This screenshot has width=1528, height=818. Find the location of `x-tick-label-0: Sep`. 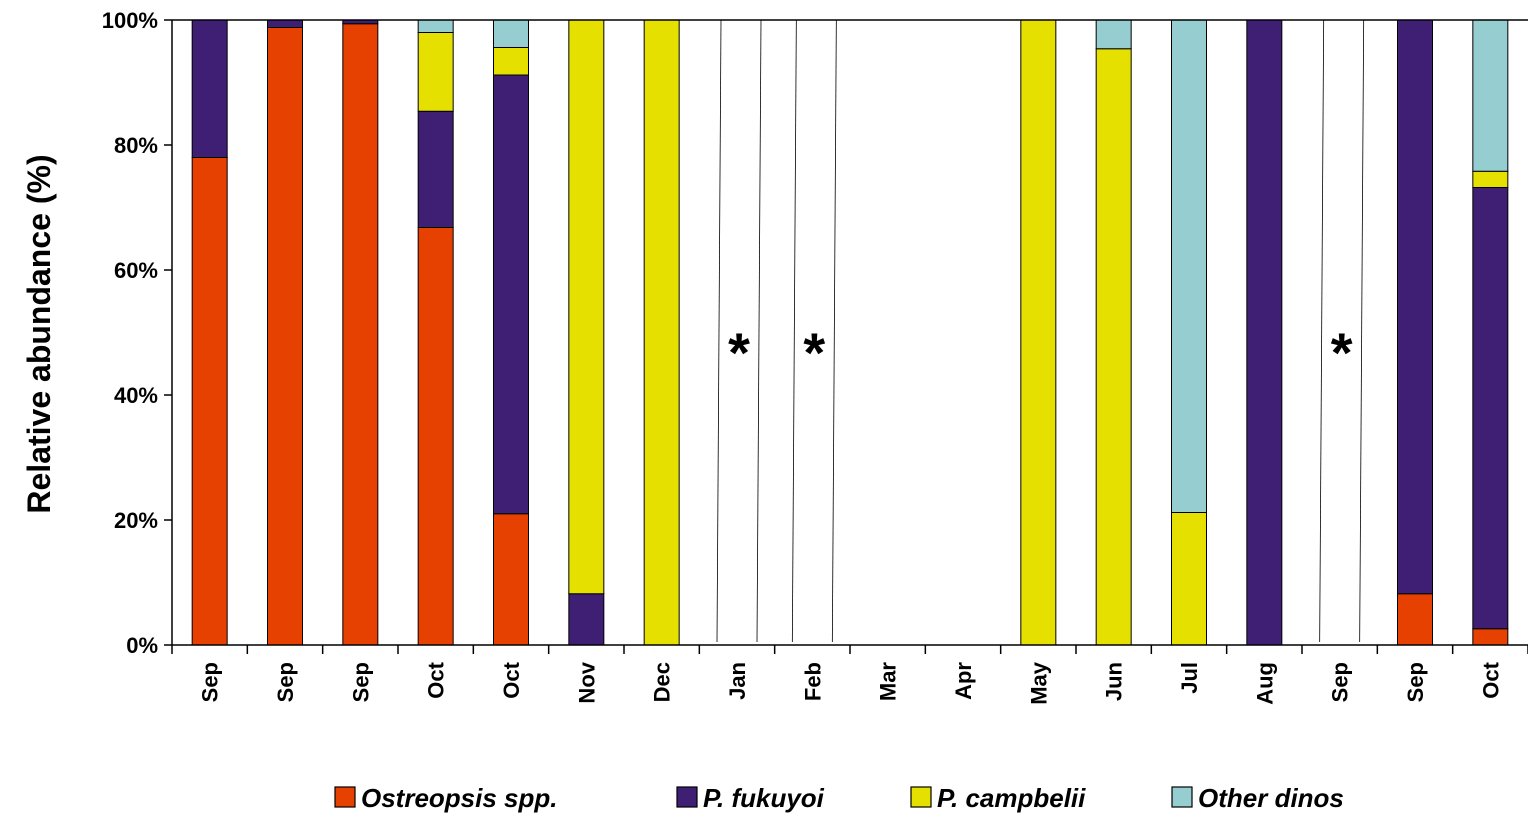

x-tick-label-0: Sep is located at coordinates (210, 682).